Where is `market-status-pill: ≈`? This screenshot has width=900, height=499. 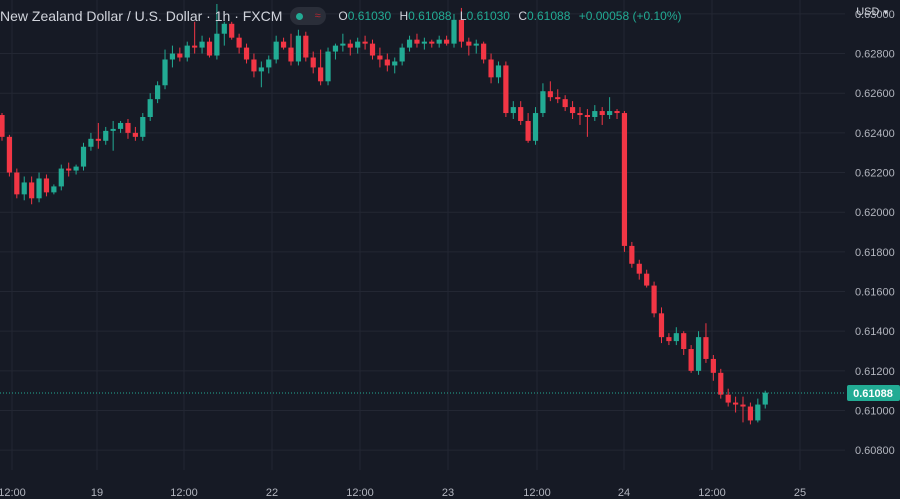 market-status-pill: ≈ is located at coordinates (308, 16).